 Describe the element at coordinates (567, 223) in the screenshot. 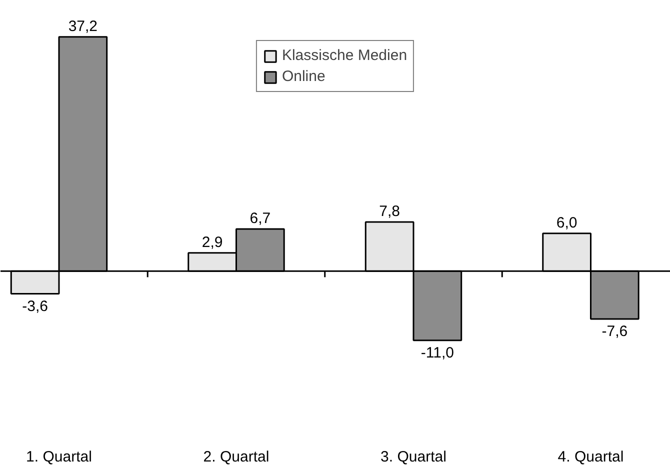

I see `data-label: 6,0` at that location.